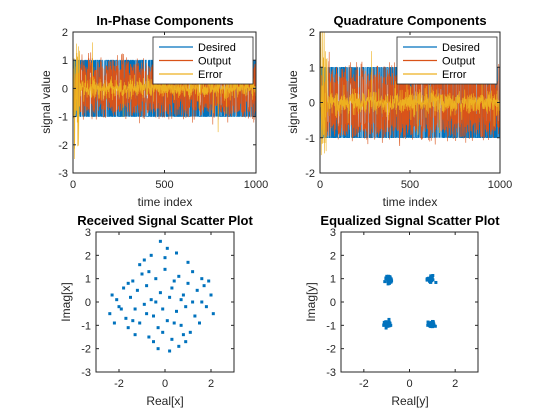 This screenshot has width=560, height=420. I want to click on inphase-series-error, so click(164, 101).